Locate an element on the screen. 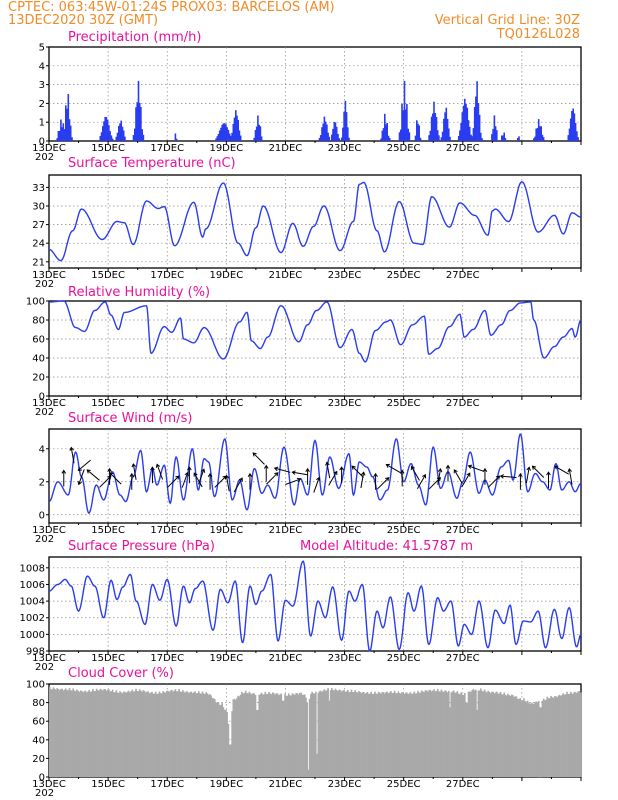 Image resolution: width=618 pixels, height=800 pixels. wind-ytick-label: 0 is located at coordinates (42, 515).